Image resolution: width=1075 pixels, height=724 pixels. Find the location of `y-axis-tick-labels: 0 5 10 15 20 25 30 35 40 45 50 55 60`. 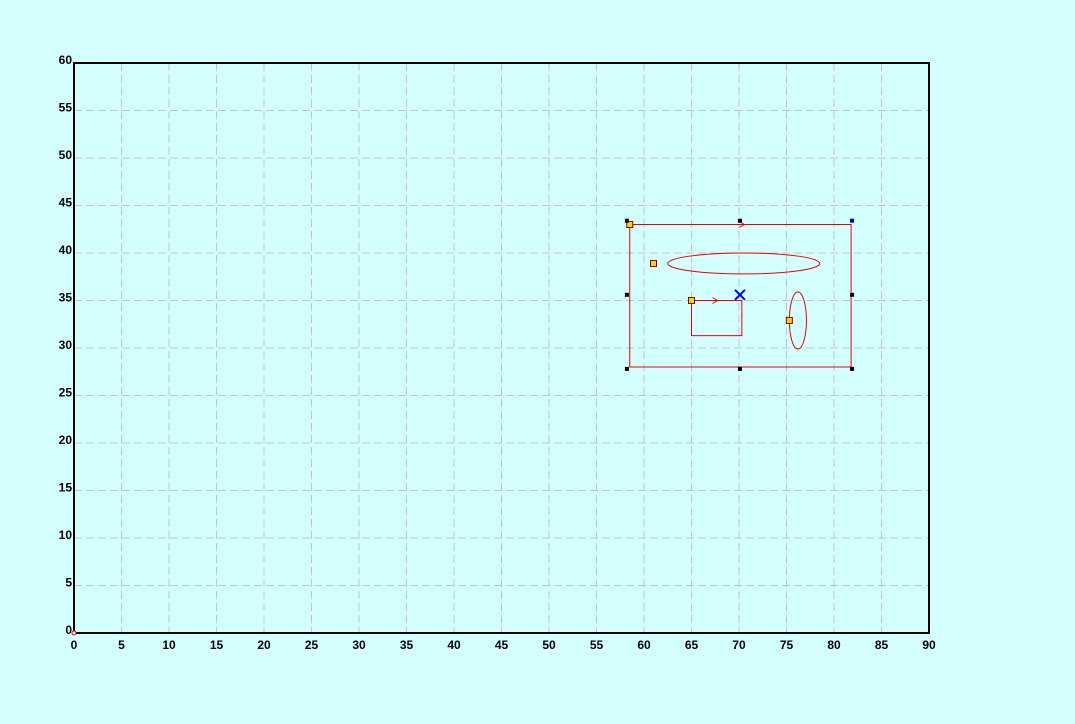

y-axis-tick-labels: 0 5 10 15 20 25 30 35 40 45 50 55 60 is located at coordinates (66, 345).